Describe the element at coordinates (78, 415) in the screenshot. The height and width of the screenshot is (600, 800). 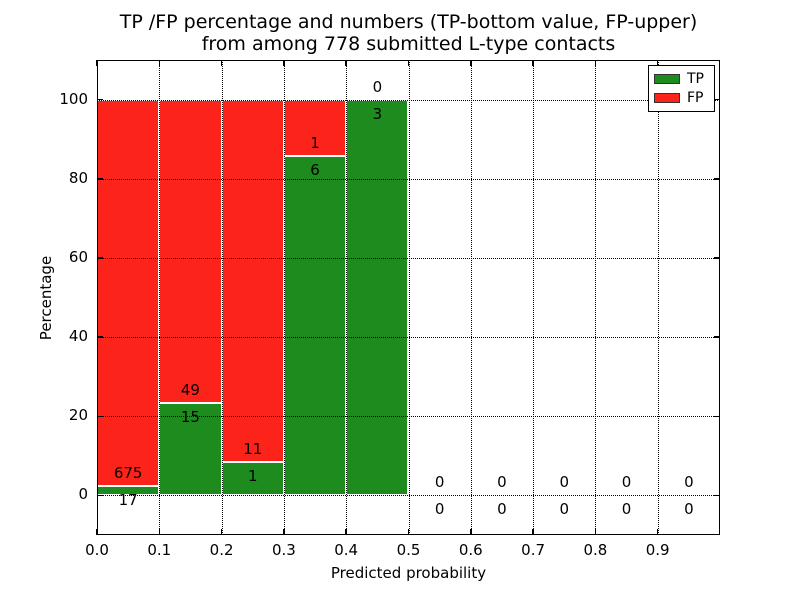
I see `y-tick-label: 20` at that location.